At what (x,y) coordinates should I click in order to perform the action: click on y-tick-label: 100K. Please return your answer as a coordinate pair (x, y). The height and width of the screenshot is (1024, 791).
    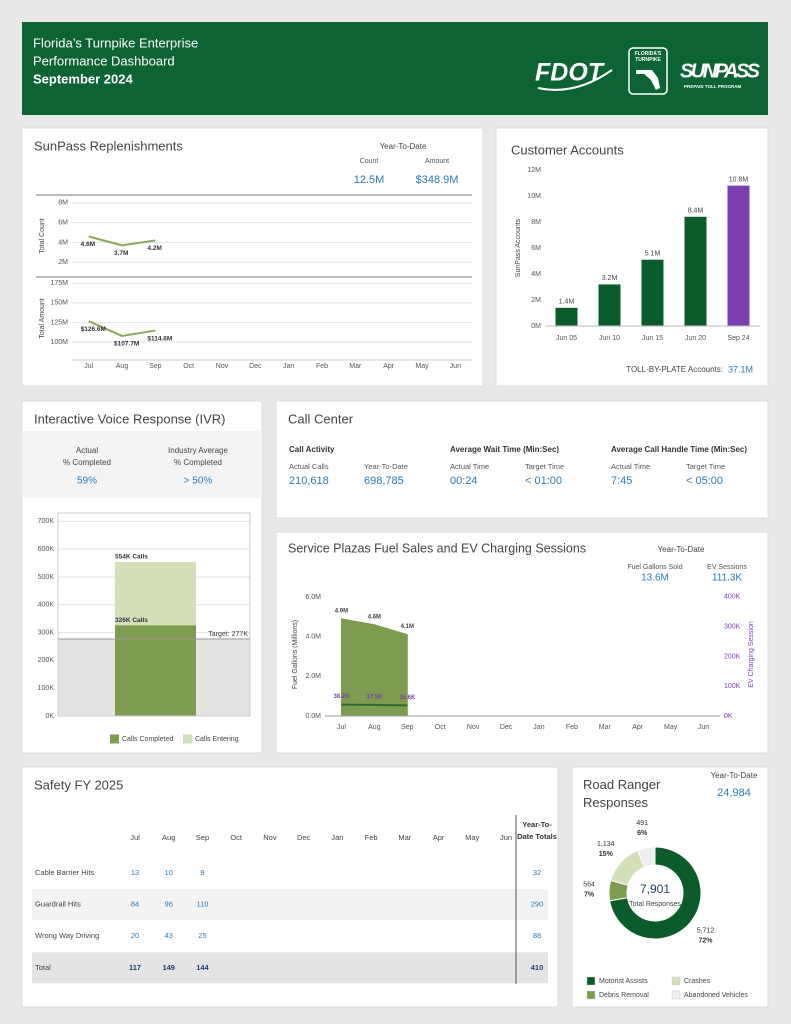
    Looking at the image, I should click on (46, 688).